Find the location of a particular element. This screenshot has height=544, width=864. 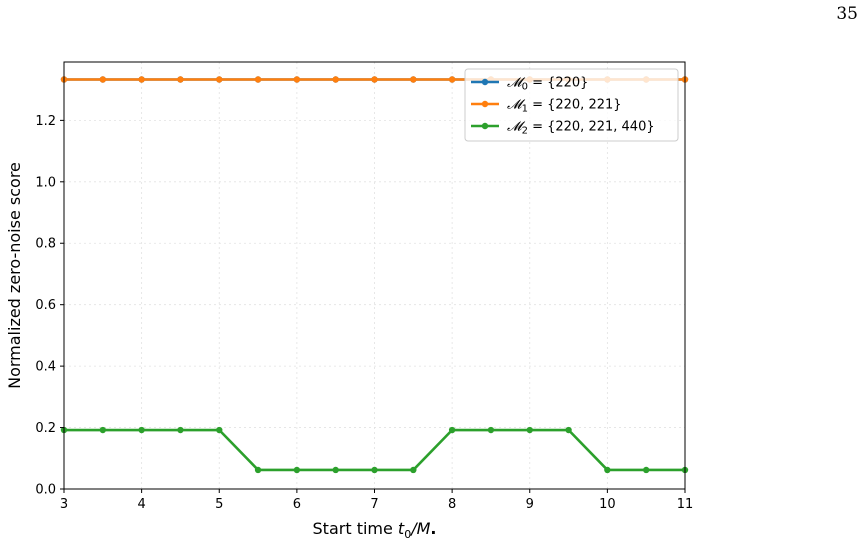

y-axis-label: Normalized zero-noise score is located at coordinates (14, 275).